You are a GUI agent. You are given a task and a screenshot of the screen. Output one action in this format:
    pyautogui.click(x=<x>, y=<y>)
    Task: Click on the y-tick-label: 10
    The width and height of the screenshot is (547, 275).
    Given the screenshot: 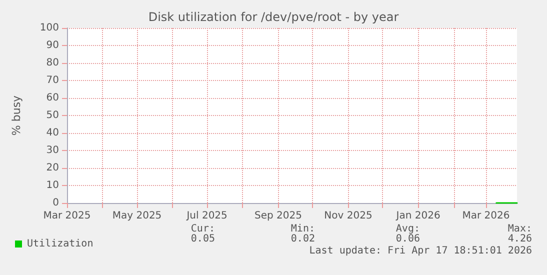 What is the action you would take?
    pyautogui.click(x=52, y=185)
    